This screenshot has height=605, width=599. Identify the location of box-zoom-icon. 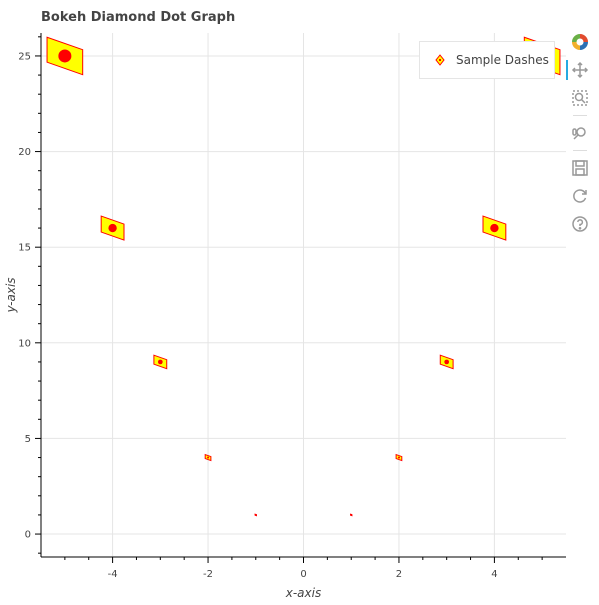
(580, 98).